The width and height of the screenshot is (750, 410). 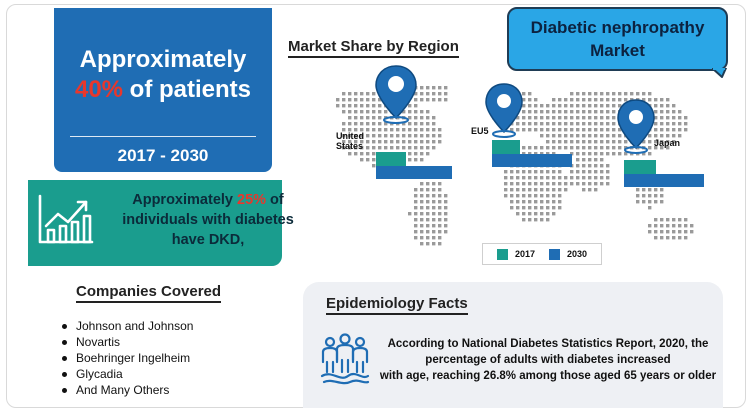 What do you see at coordinates (414, 172) in the screenshot?
I see `bar-us-2030` at bounding box center [414, 172].